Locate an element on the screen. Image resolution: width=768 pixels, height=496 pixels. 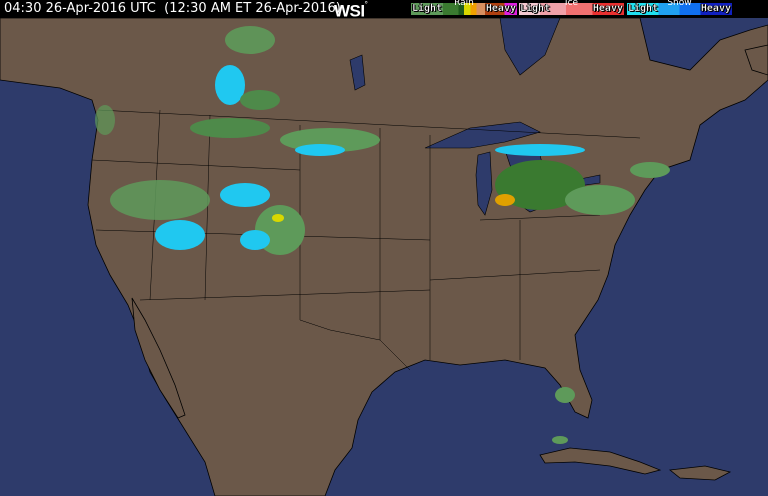
wsi-logo: WSI° is located at coordinates (351, 10).